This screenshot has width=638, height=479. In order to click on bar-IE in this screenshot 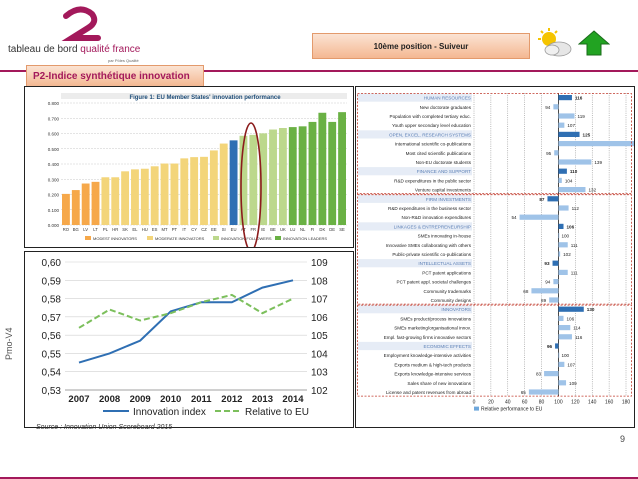, I will do `click(263, 179)`.